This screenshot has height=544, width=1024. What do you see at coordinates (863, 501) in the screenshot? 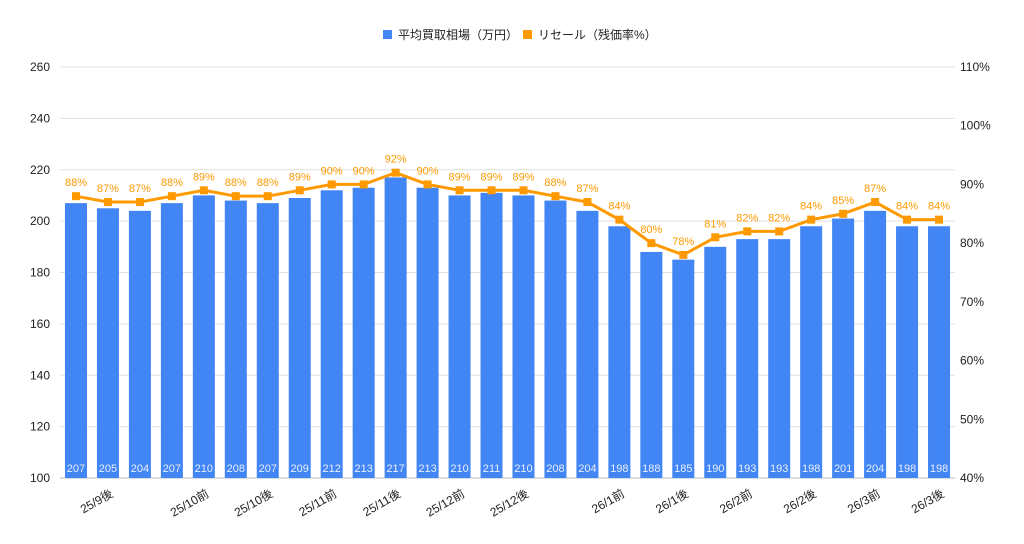
I see `x-axis-tick: 26/3前` at bounding box center [863, 501].